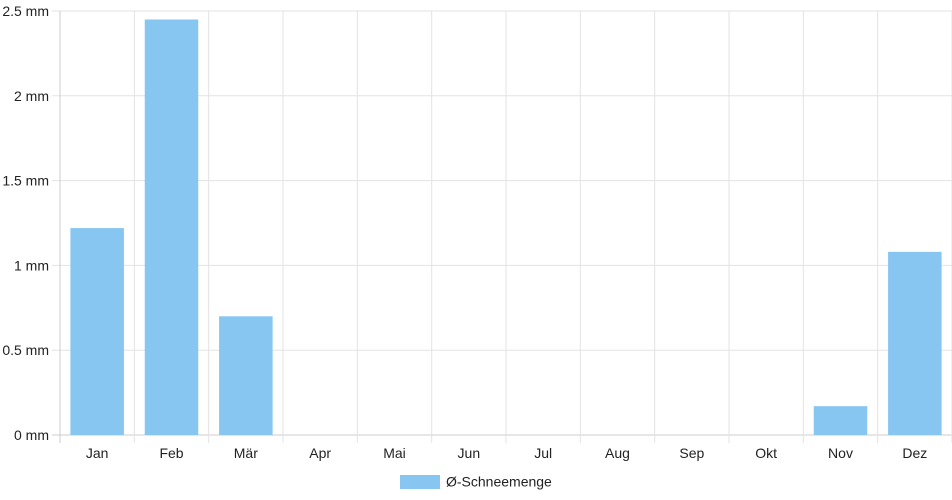 This screenshot has height=500, width=952. I want to click on x-tick-label: Feb, so click(171, 453).